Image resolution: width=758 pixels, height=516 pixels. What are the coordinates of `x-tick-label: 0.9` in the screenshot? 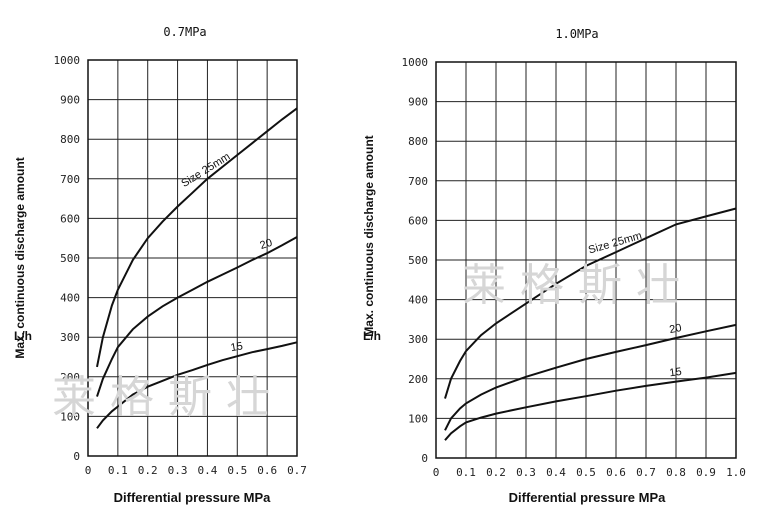 It's located at (706, 472).